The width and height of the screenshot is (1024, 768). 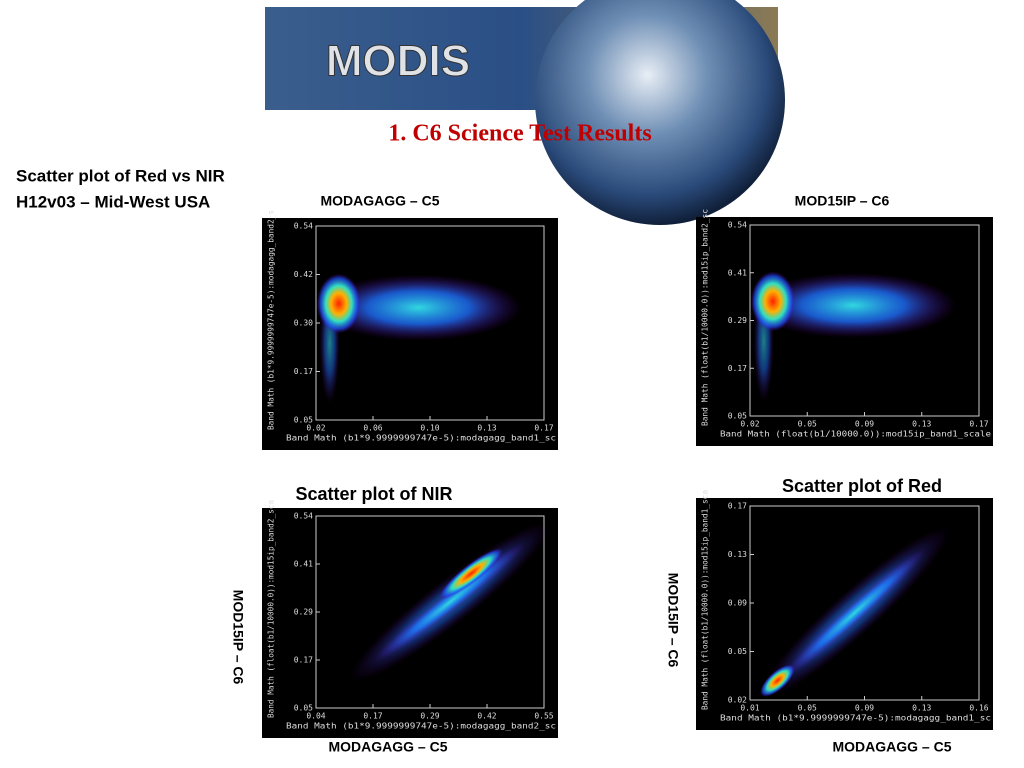 What do you see at coordinates (303, 274) in the screenshot?
I see `y-tick-label: 0.42` at bounding box center [303, 274].